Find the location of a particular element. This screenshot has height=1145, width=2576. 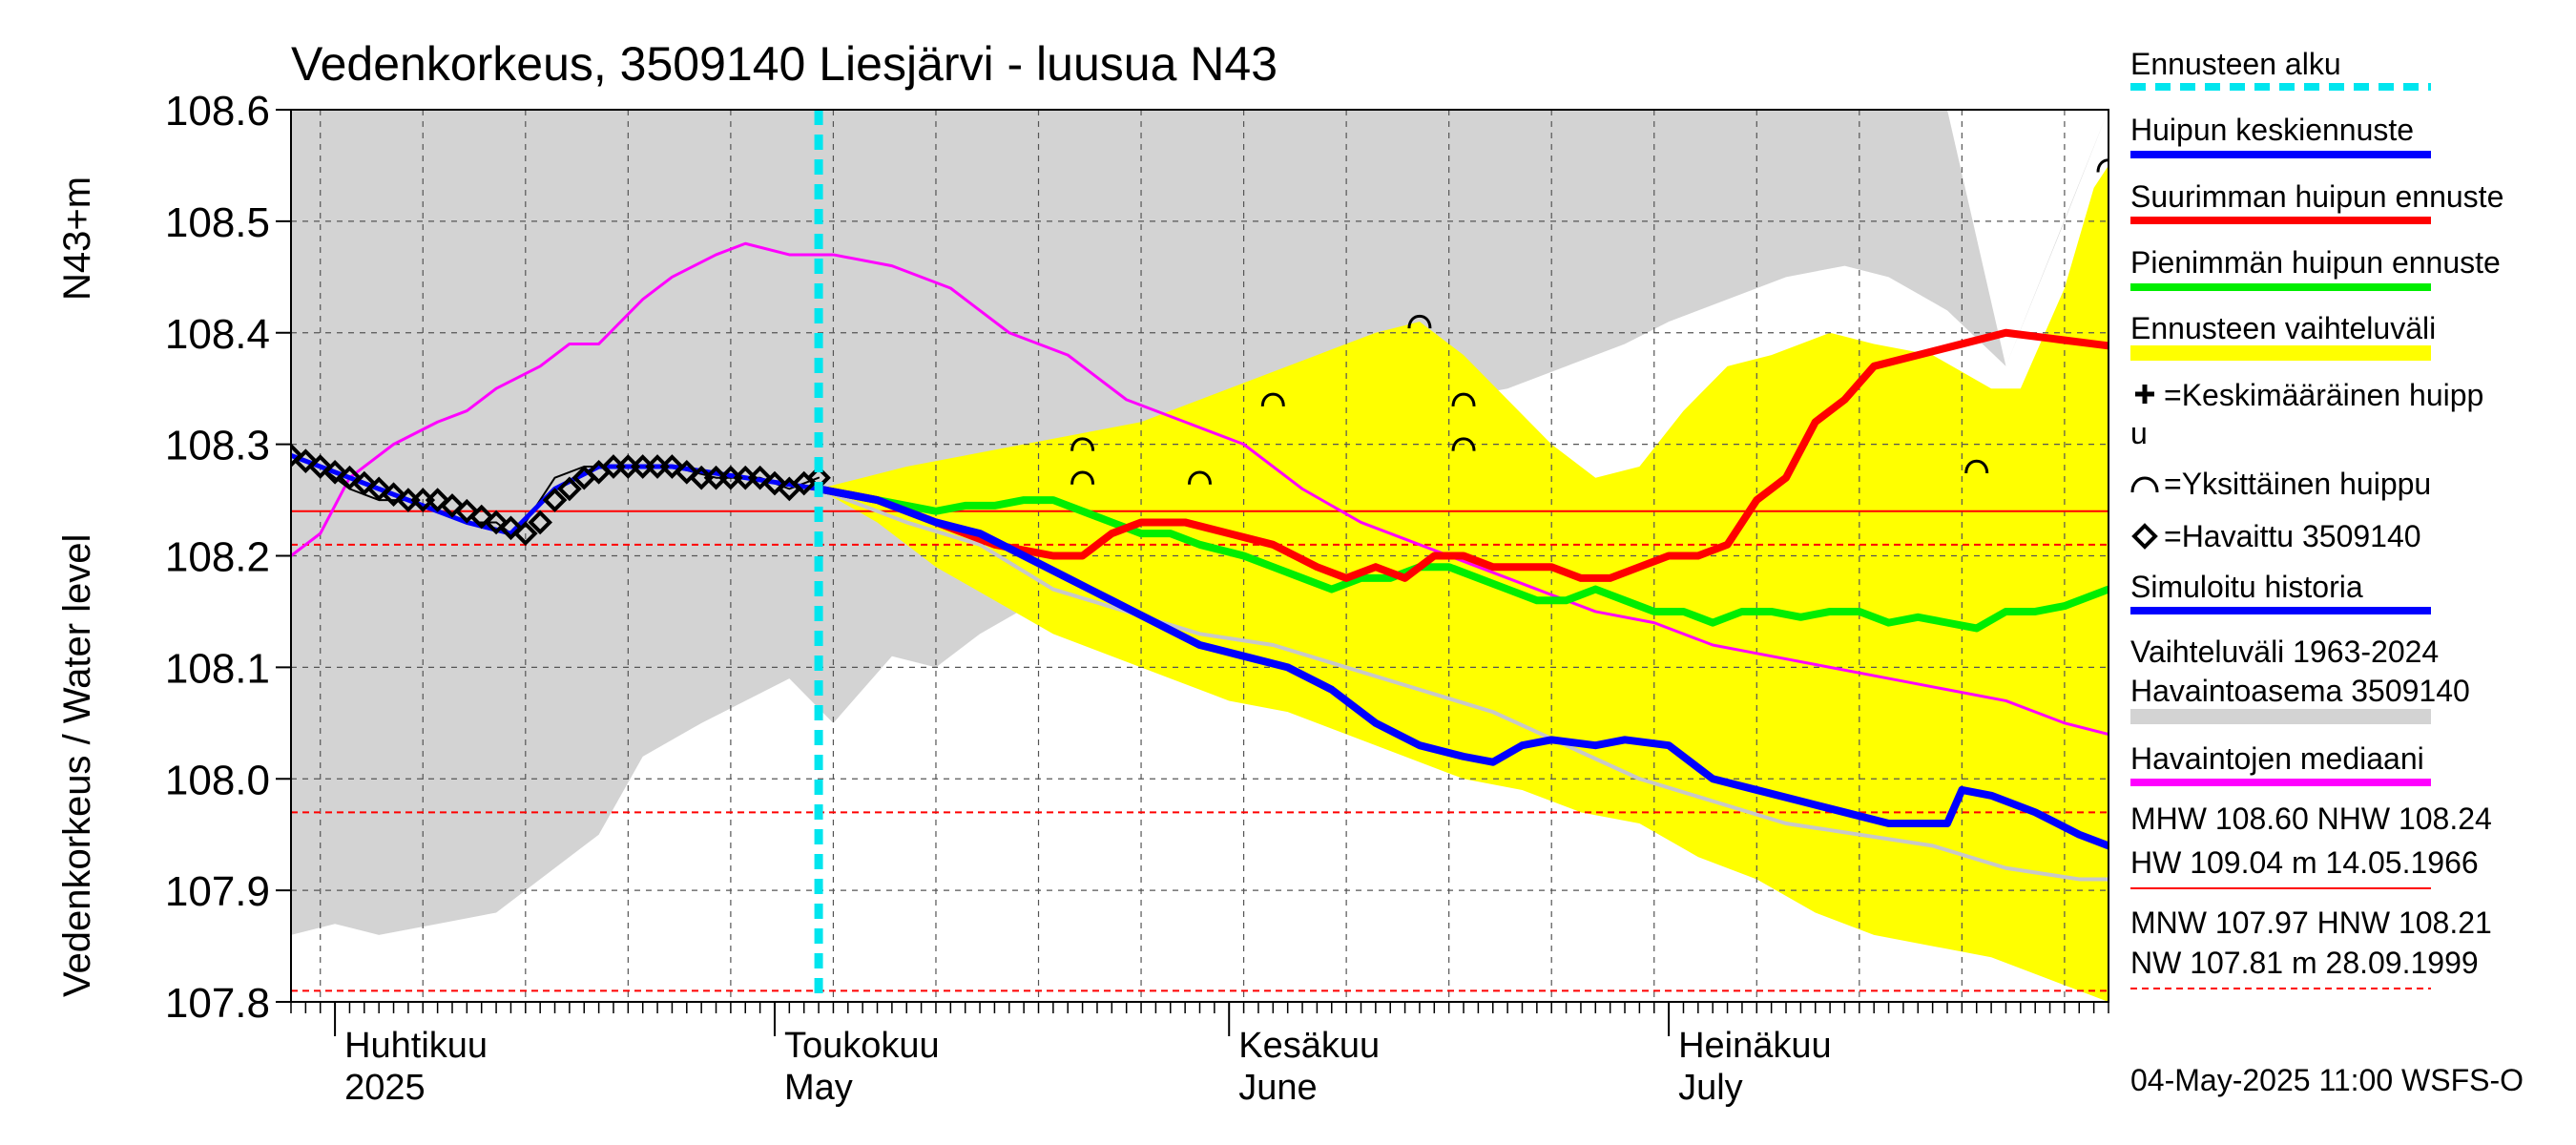

legend-label: Havaintojen mediaani is located at coordinates (2277, 758).